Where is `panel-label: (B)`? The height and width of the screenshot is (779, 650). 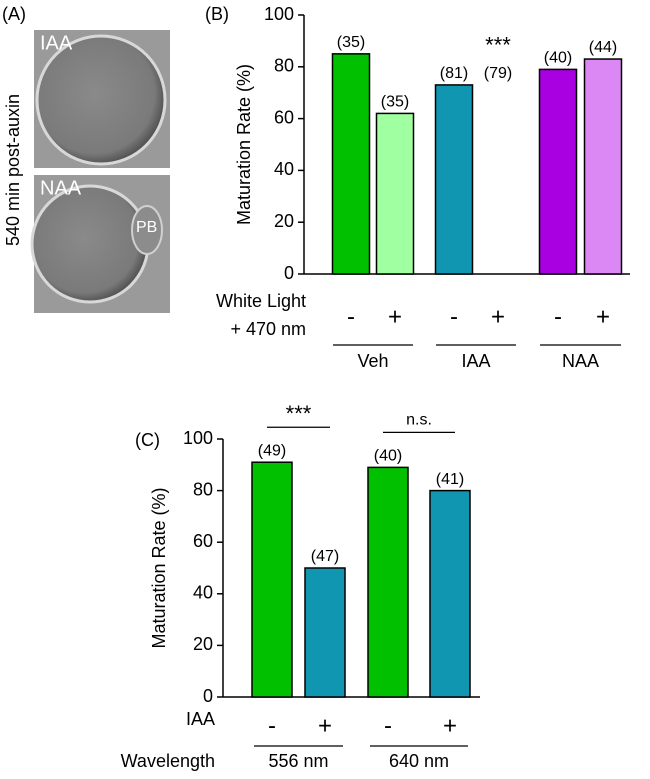
panel-label: (B) is located at coordinates (217, 14).